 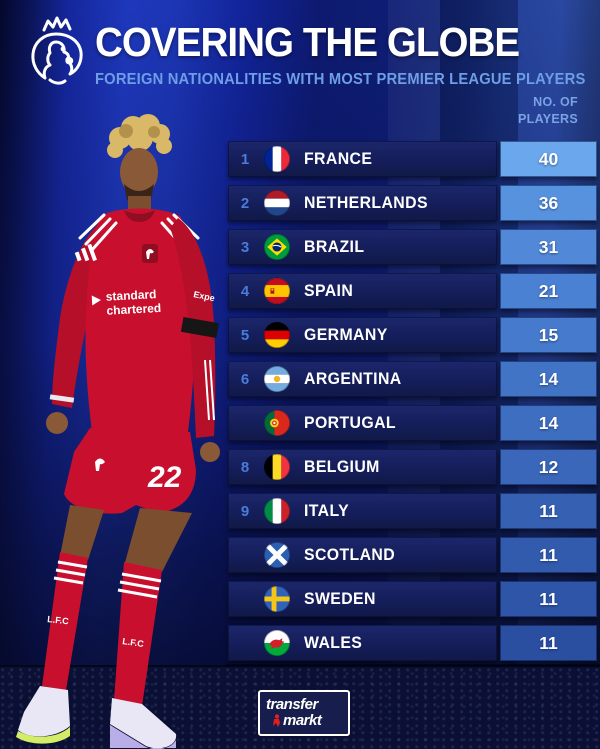 I want to click on players-count-cell: 40, so click(x=548, y=159).